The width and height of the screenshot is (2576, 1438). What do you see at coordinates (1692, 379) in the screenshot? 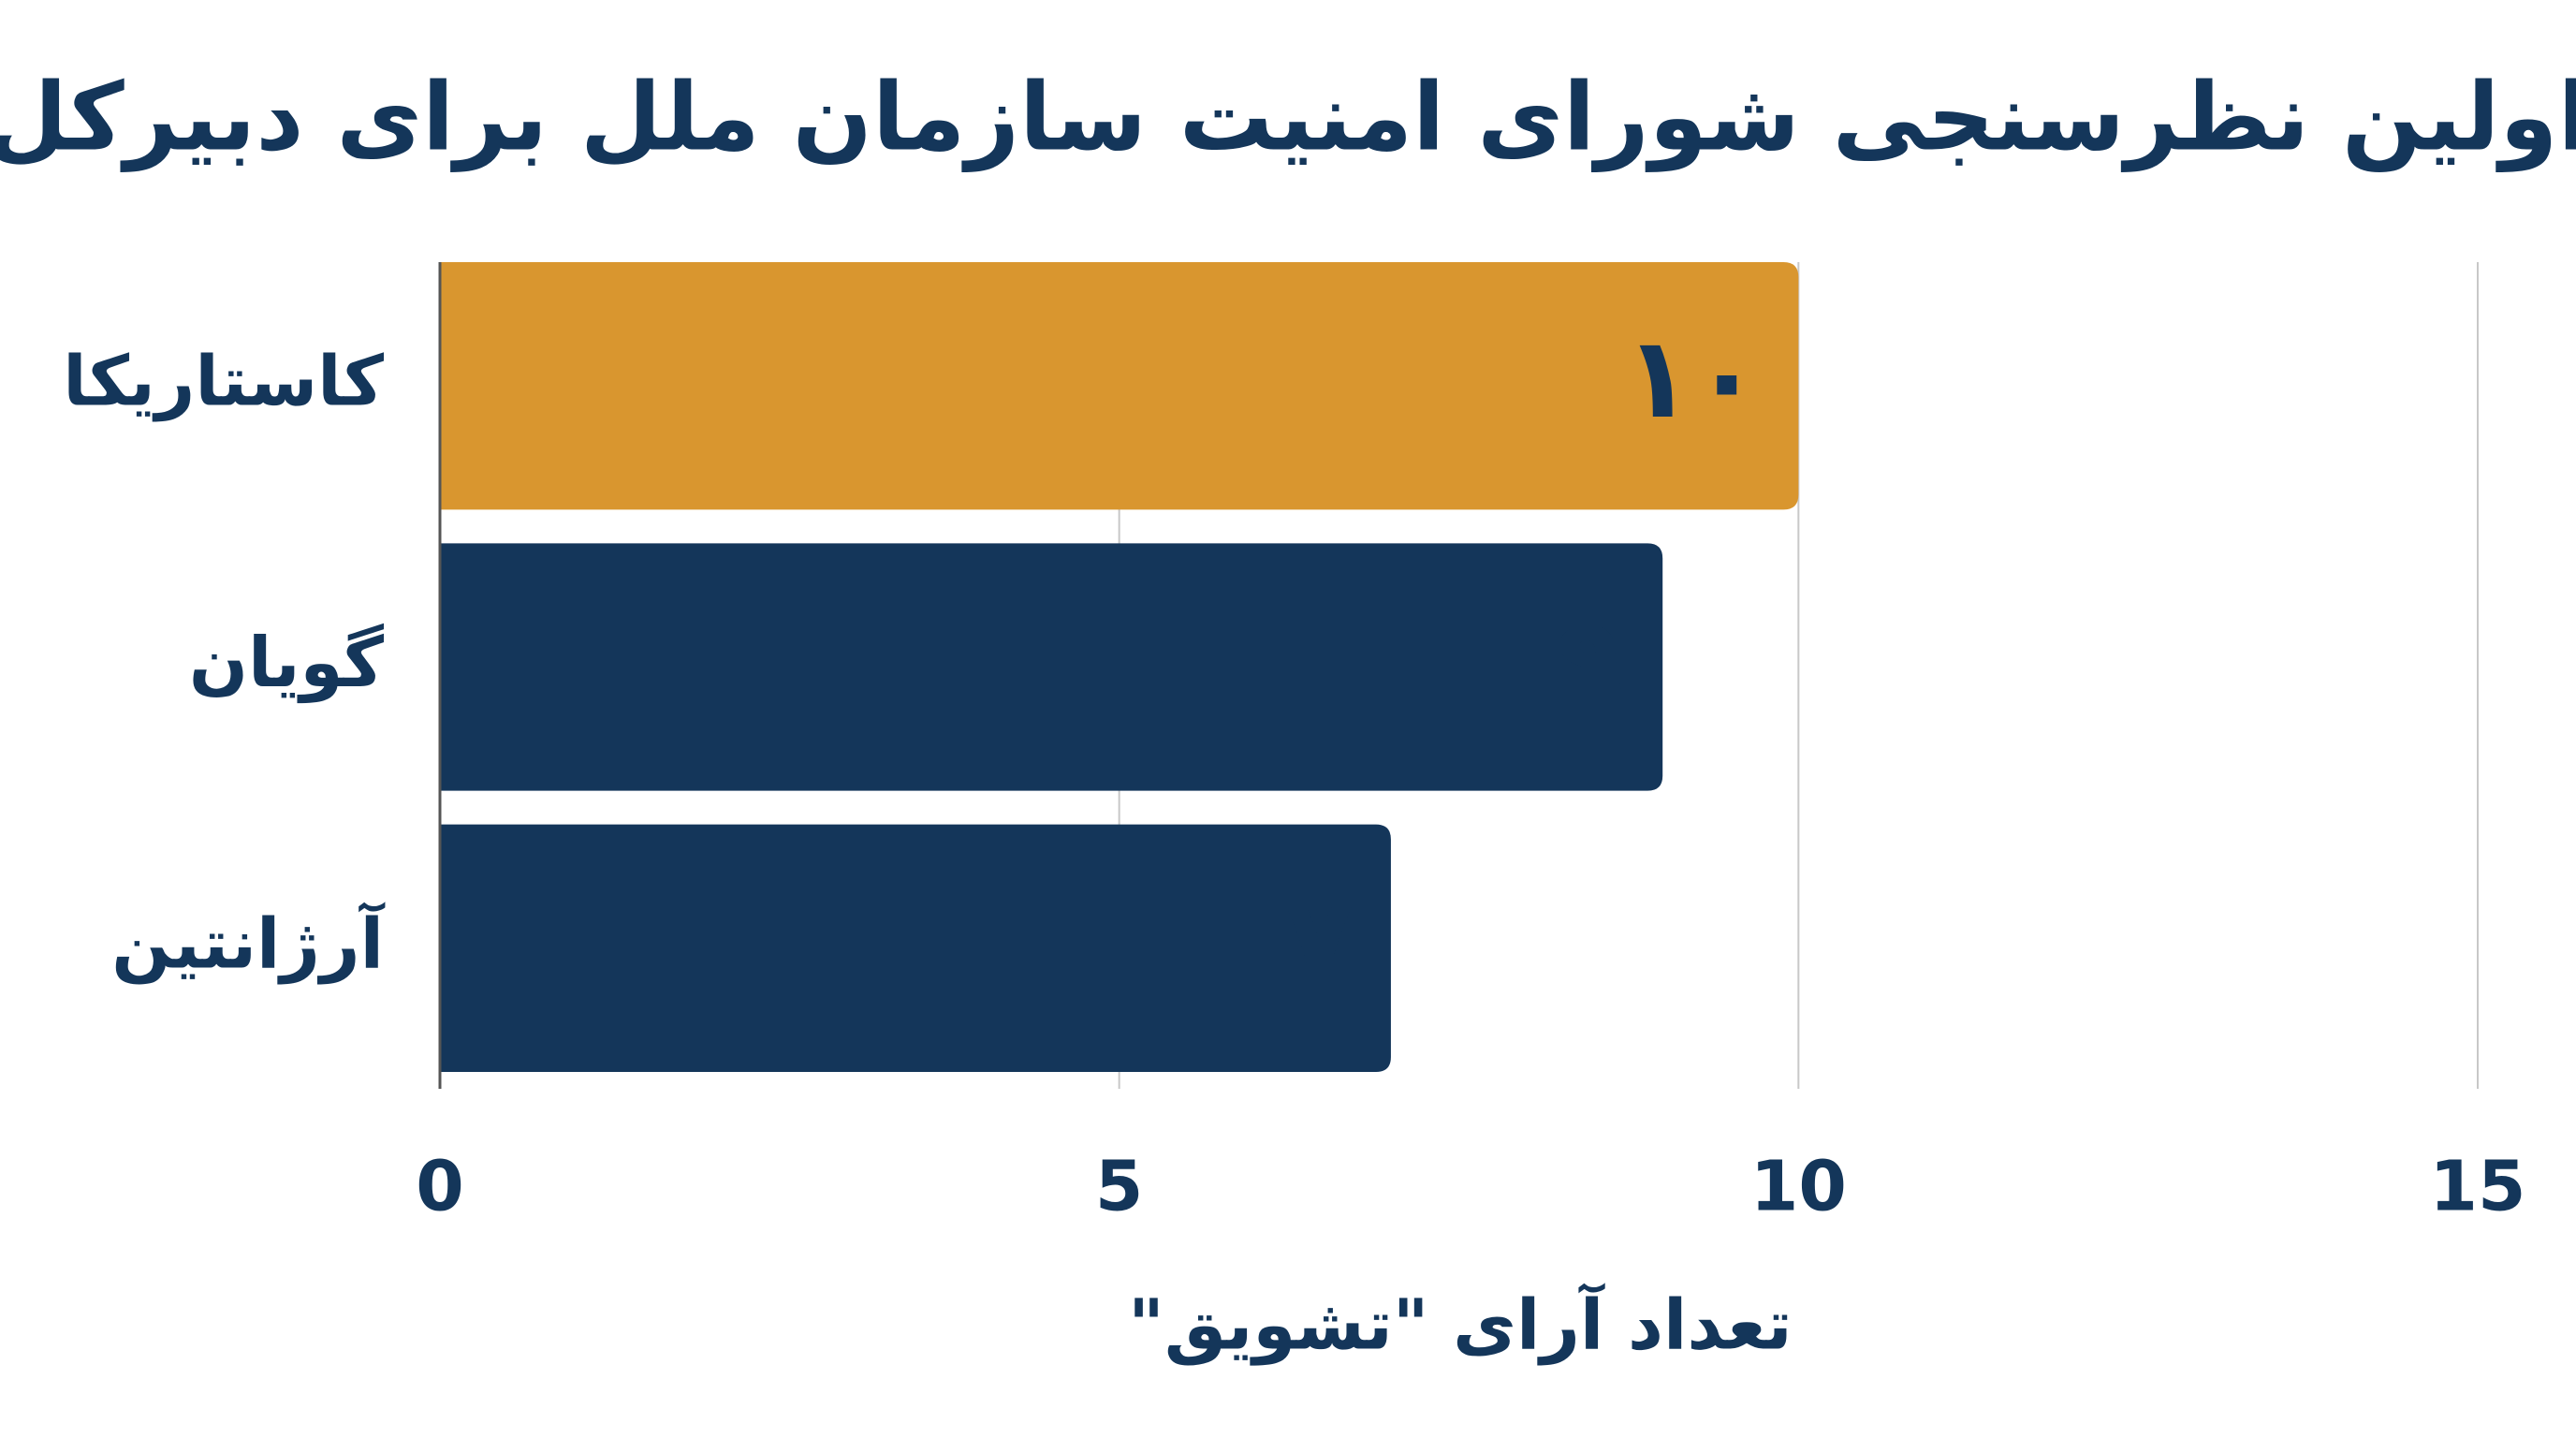
I see `value-label: ۱۰` at bounding box center [1692, 379].